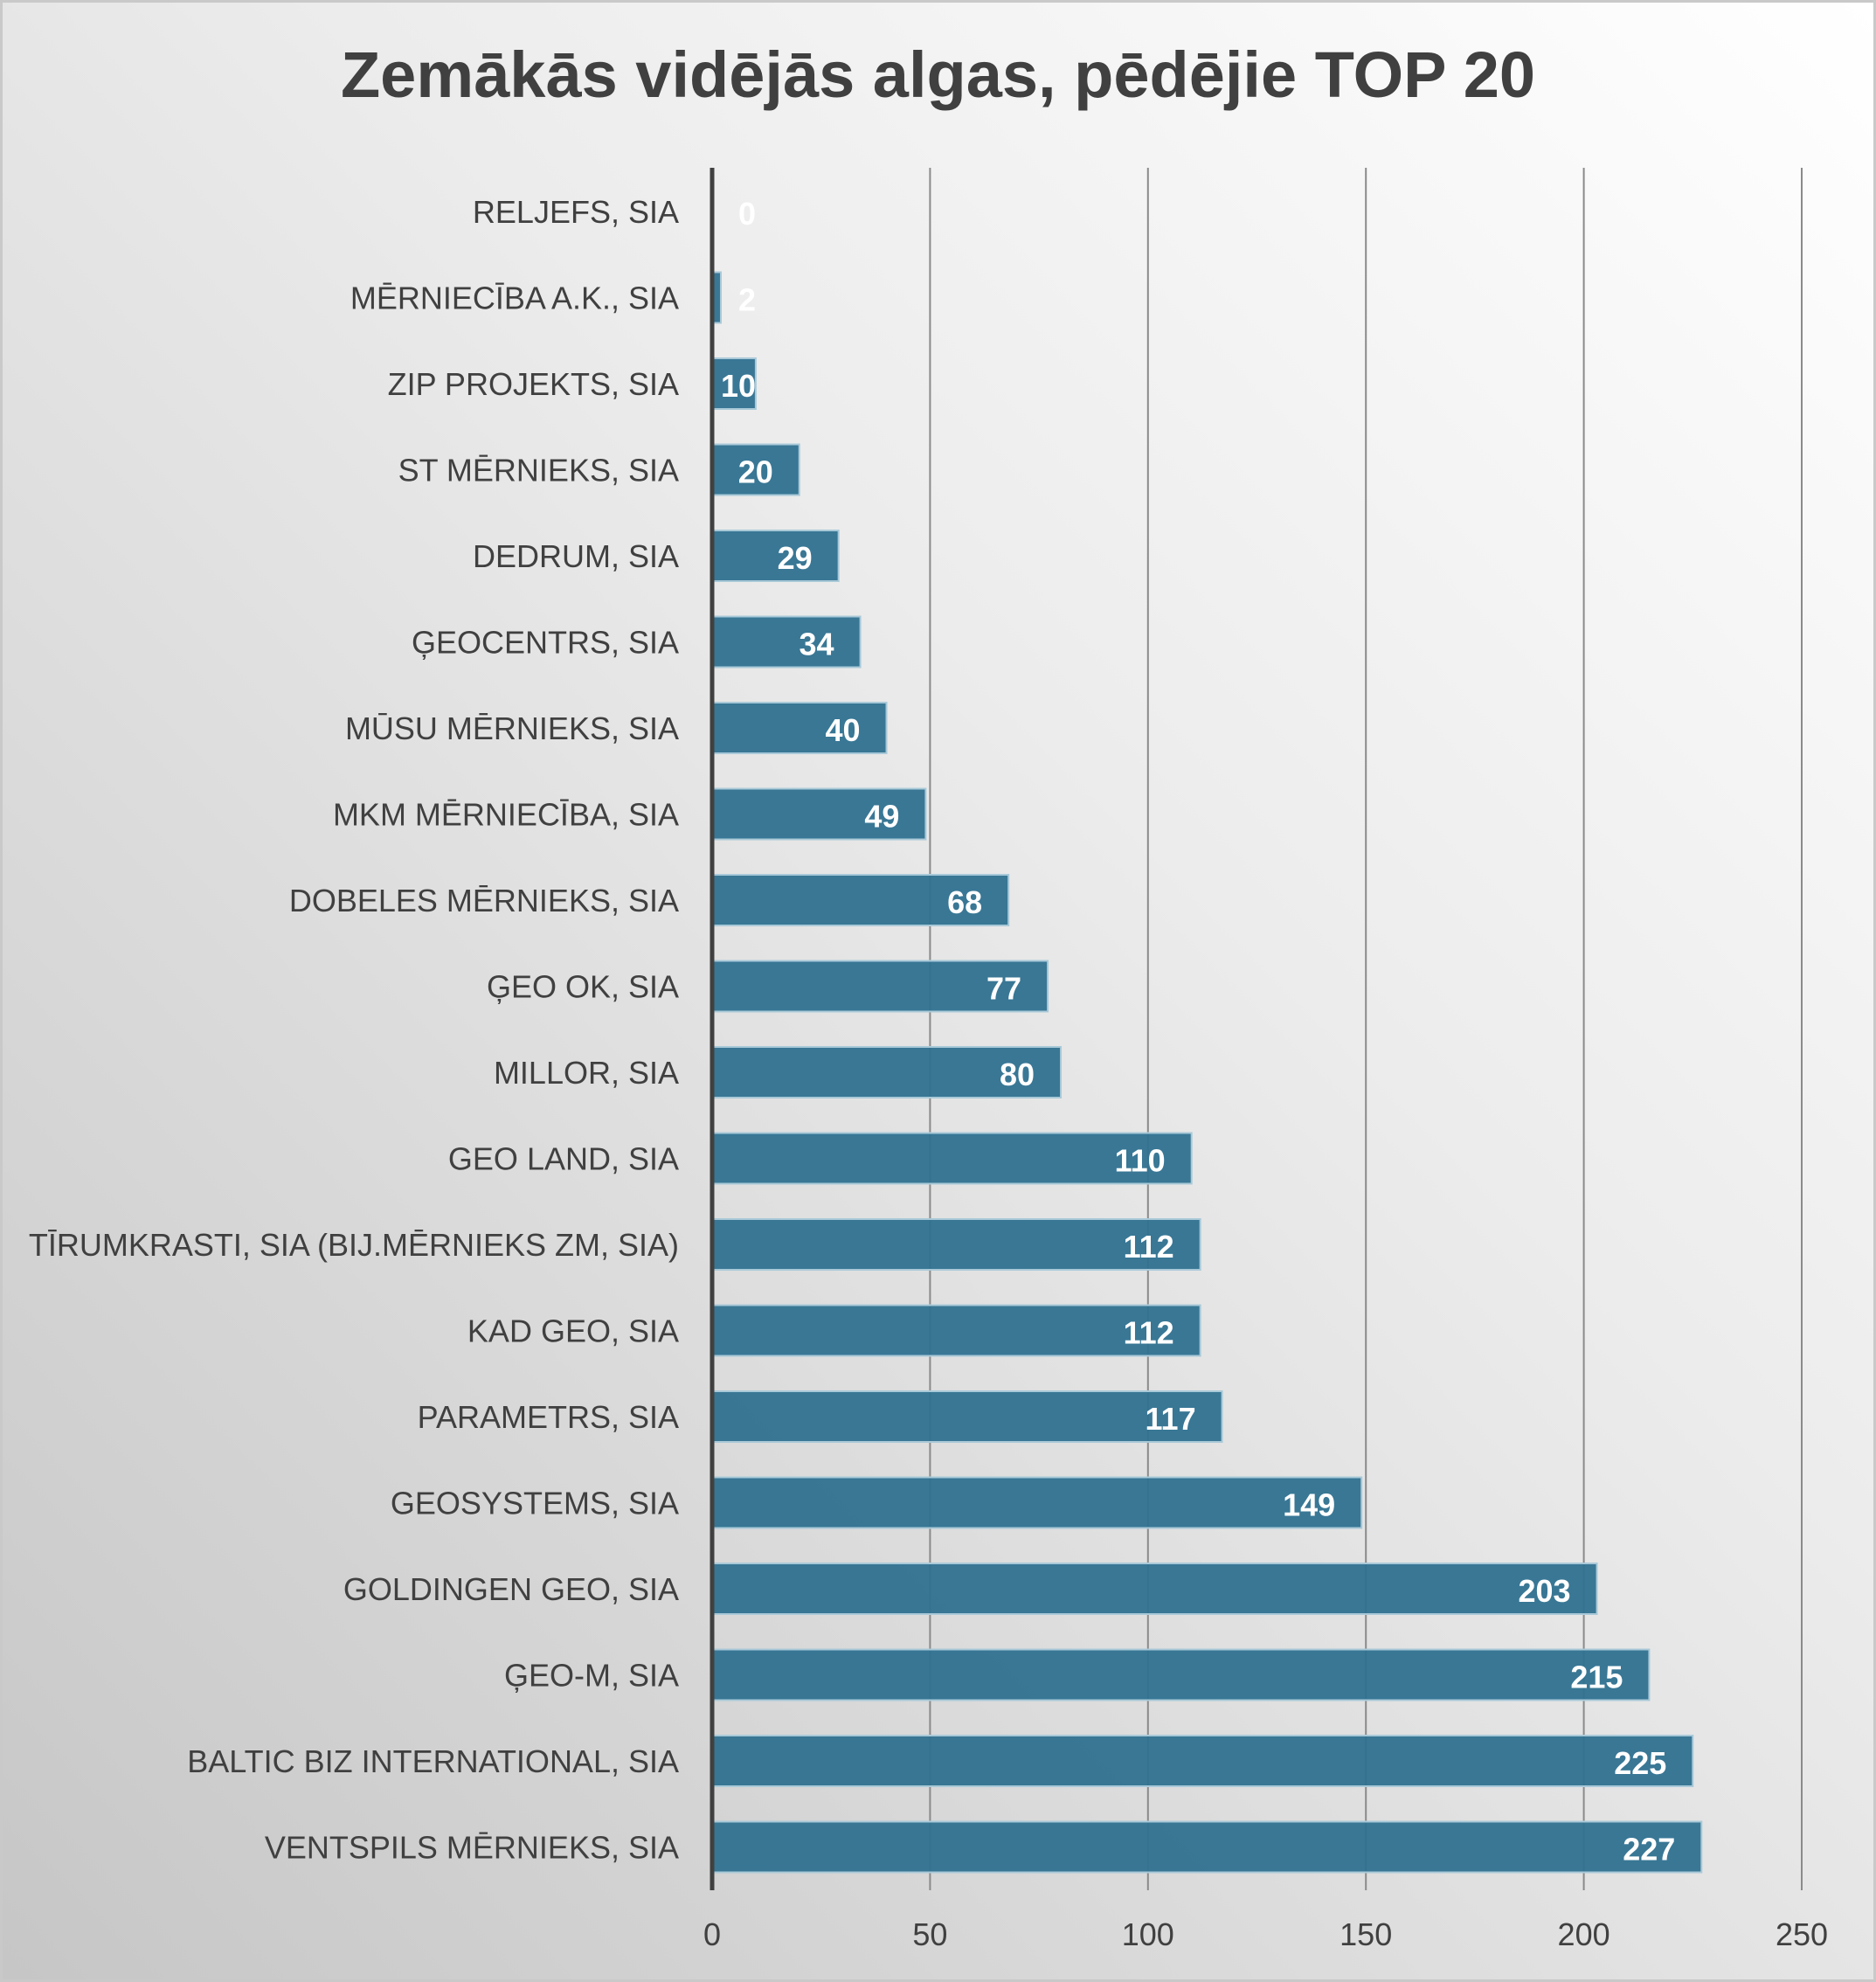 Image resolution: width=1876 pixels, height=1982 pixels. What do you see at coordinates (1148, 1934) in the screenshot?
I see `x-tick-label: 100` at bounding box center [1148, 1934].